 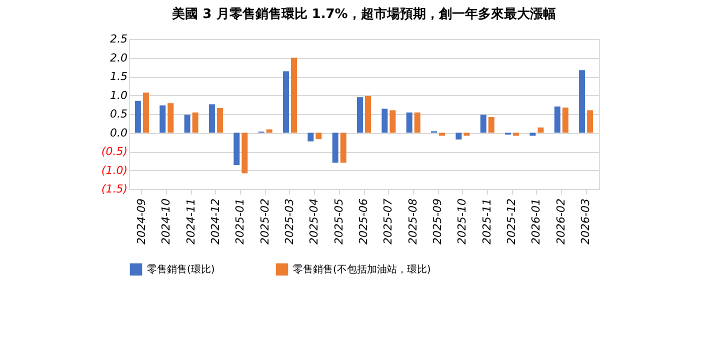 I want to click on x-tick-label: 2025-10, so click(x=462, y=221).